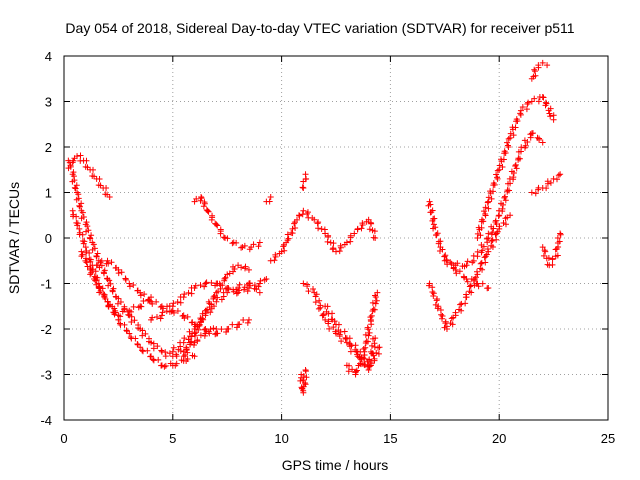 This screenshot has width=640, height=480. I want to click on y-tick-label-1: -3, so click(46, 375).